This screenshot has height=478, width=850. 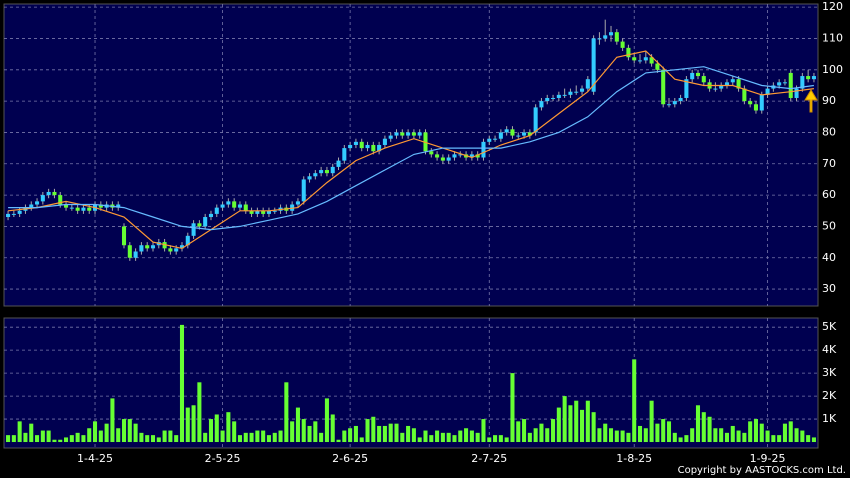 What do you see at coordinates (829, 395) in the screenshot?
I see `volume-tick-label: 2K` at bounding box center [829, 395].